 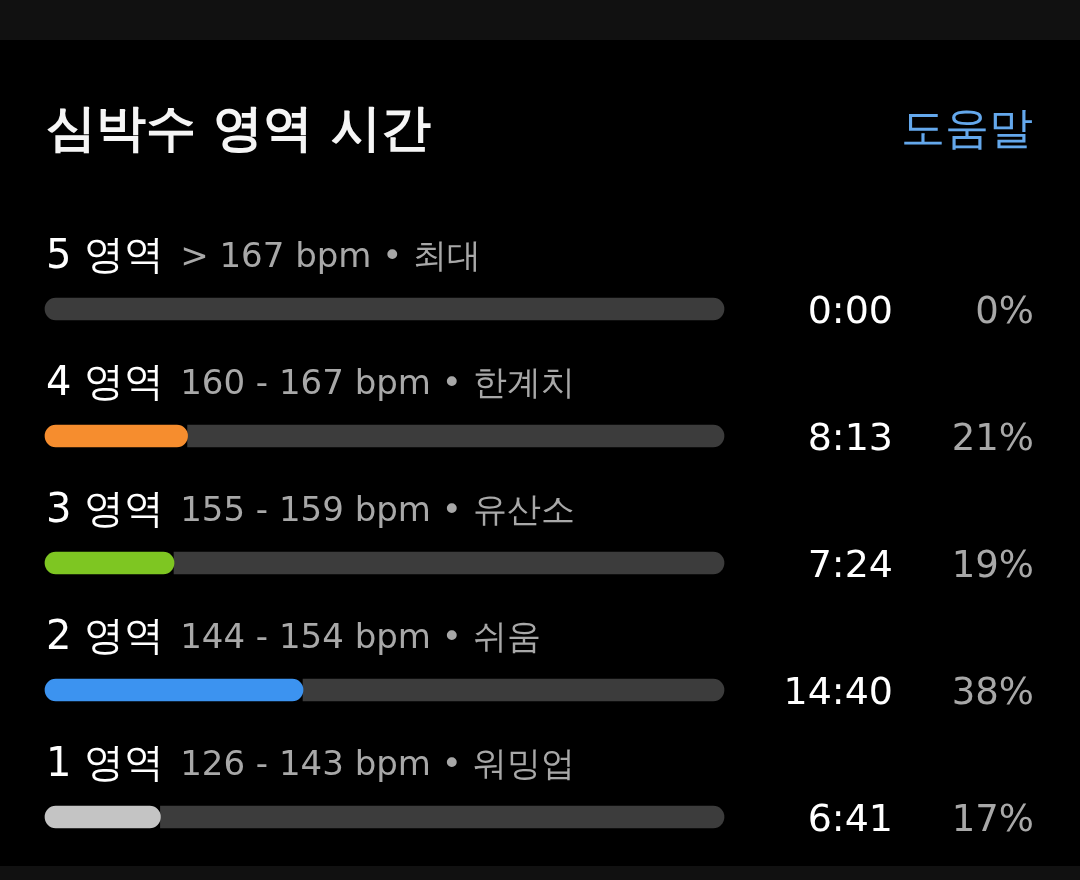 What do you see at coordinates (992, 818) in the screenshot?
I see `data-label: 17%` at bounding box center [992, 818].